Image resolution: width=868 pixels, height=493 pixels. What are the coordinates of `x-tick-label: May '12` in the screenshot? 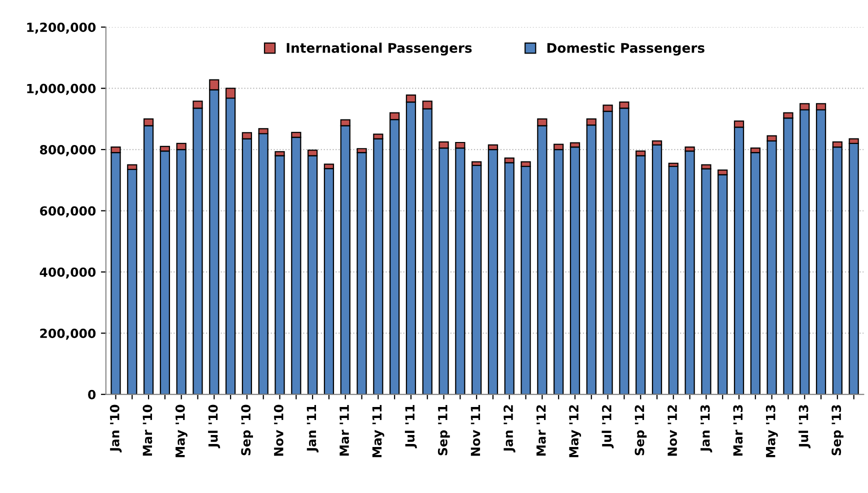 It's located at (575, 431).